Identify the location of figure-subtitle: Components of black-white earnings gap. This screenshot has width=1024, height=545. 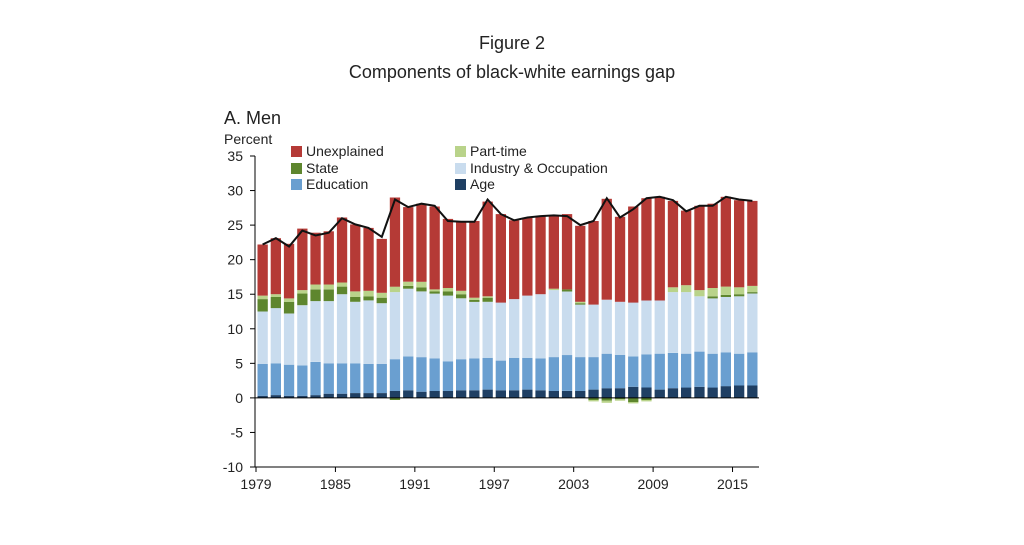
(512, 72).